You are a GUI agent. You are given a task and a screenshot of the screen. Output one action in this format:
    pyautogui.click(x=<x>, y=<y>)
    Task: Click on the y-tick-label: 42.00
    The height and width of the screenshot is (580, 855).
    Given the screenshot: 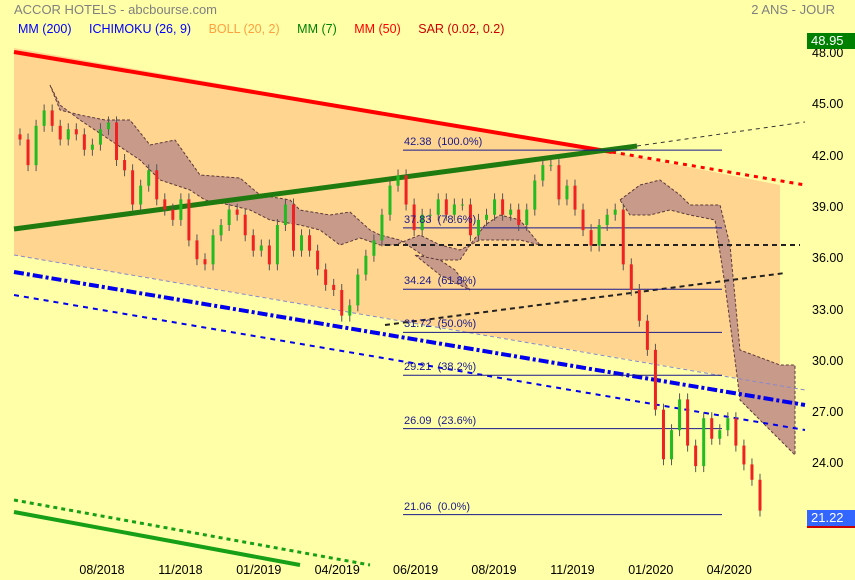 What is the action you would take?
    pyautogui.click(x=828, y=155)
    